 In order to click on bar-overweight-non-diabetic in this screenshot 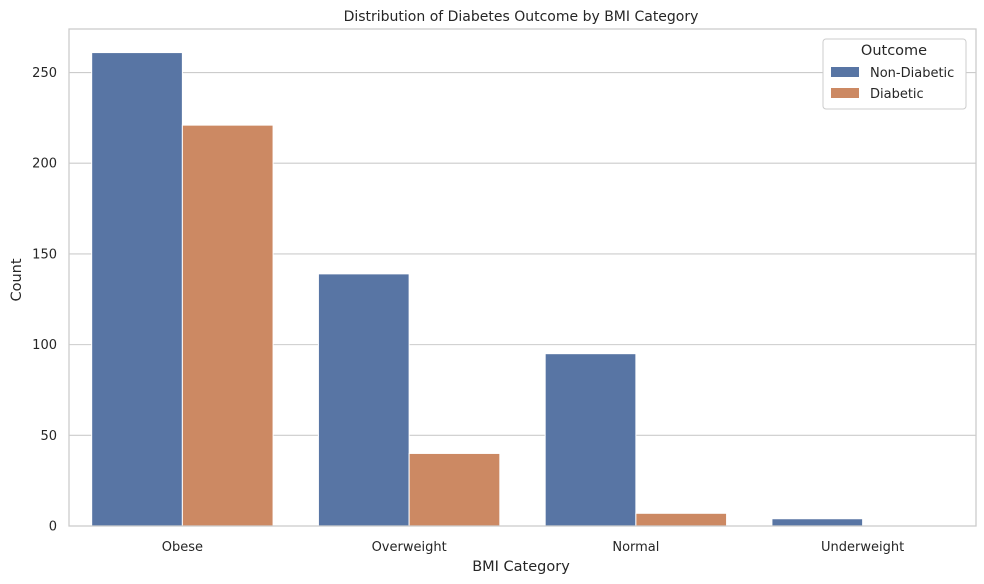, I will do `click(363, 400)`.